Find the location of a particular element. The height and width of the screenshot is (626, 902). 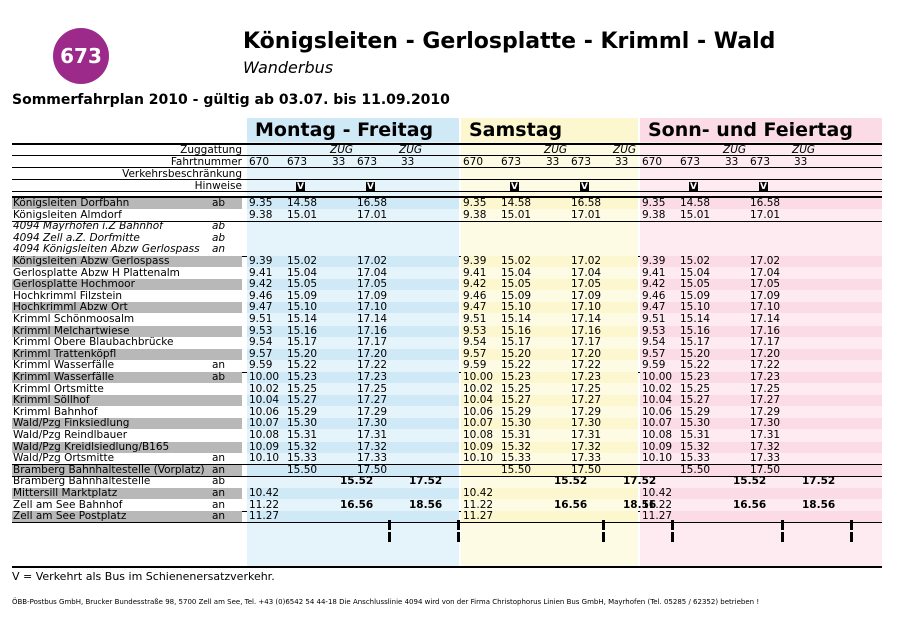

departure-time: 18.56 is located at coordinates (426, 504).